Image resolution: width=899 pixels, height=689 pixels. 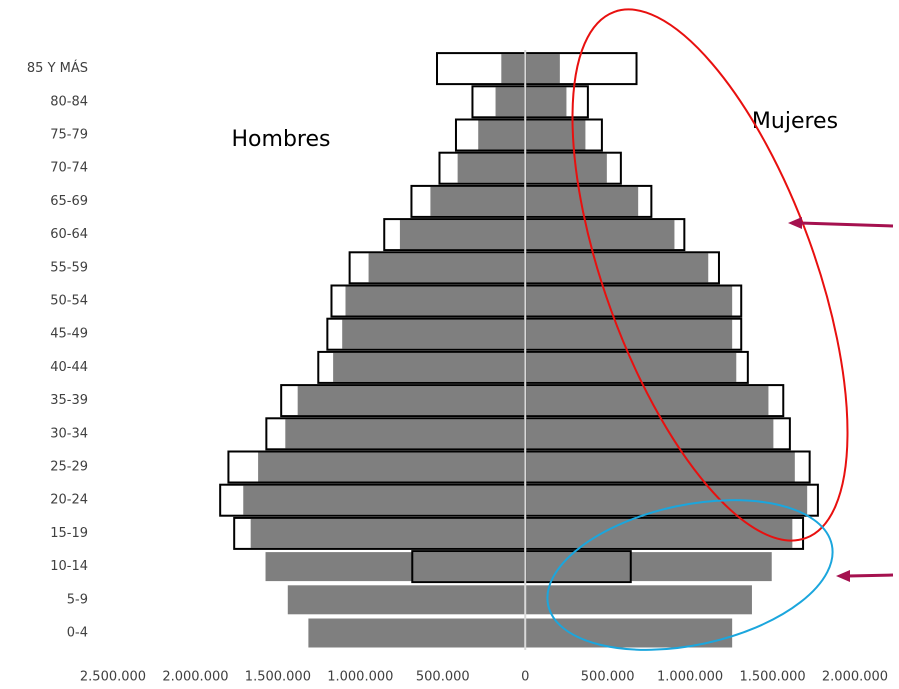 What do you see at coordinates (77, 633) in the screenshot?
I see `y-tick-label: 0-4` at bounding box center [77, 633].